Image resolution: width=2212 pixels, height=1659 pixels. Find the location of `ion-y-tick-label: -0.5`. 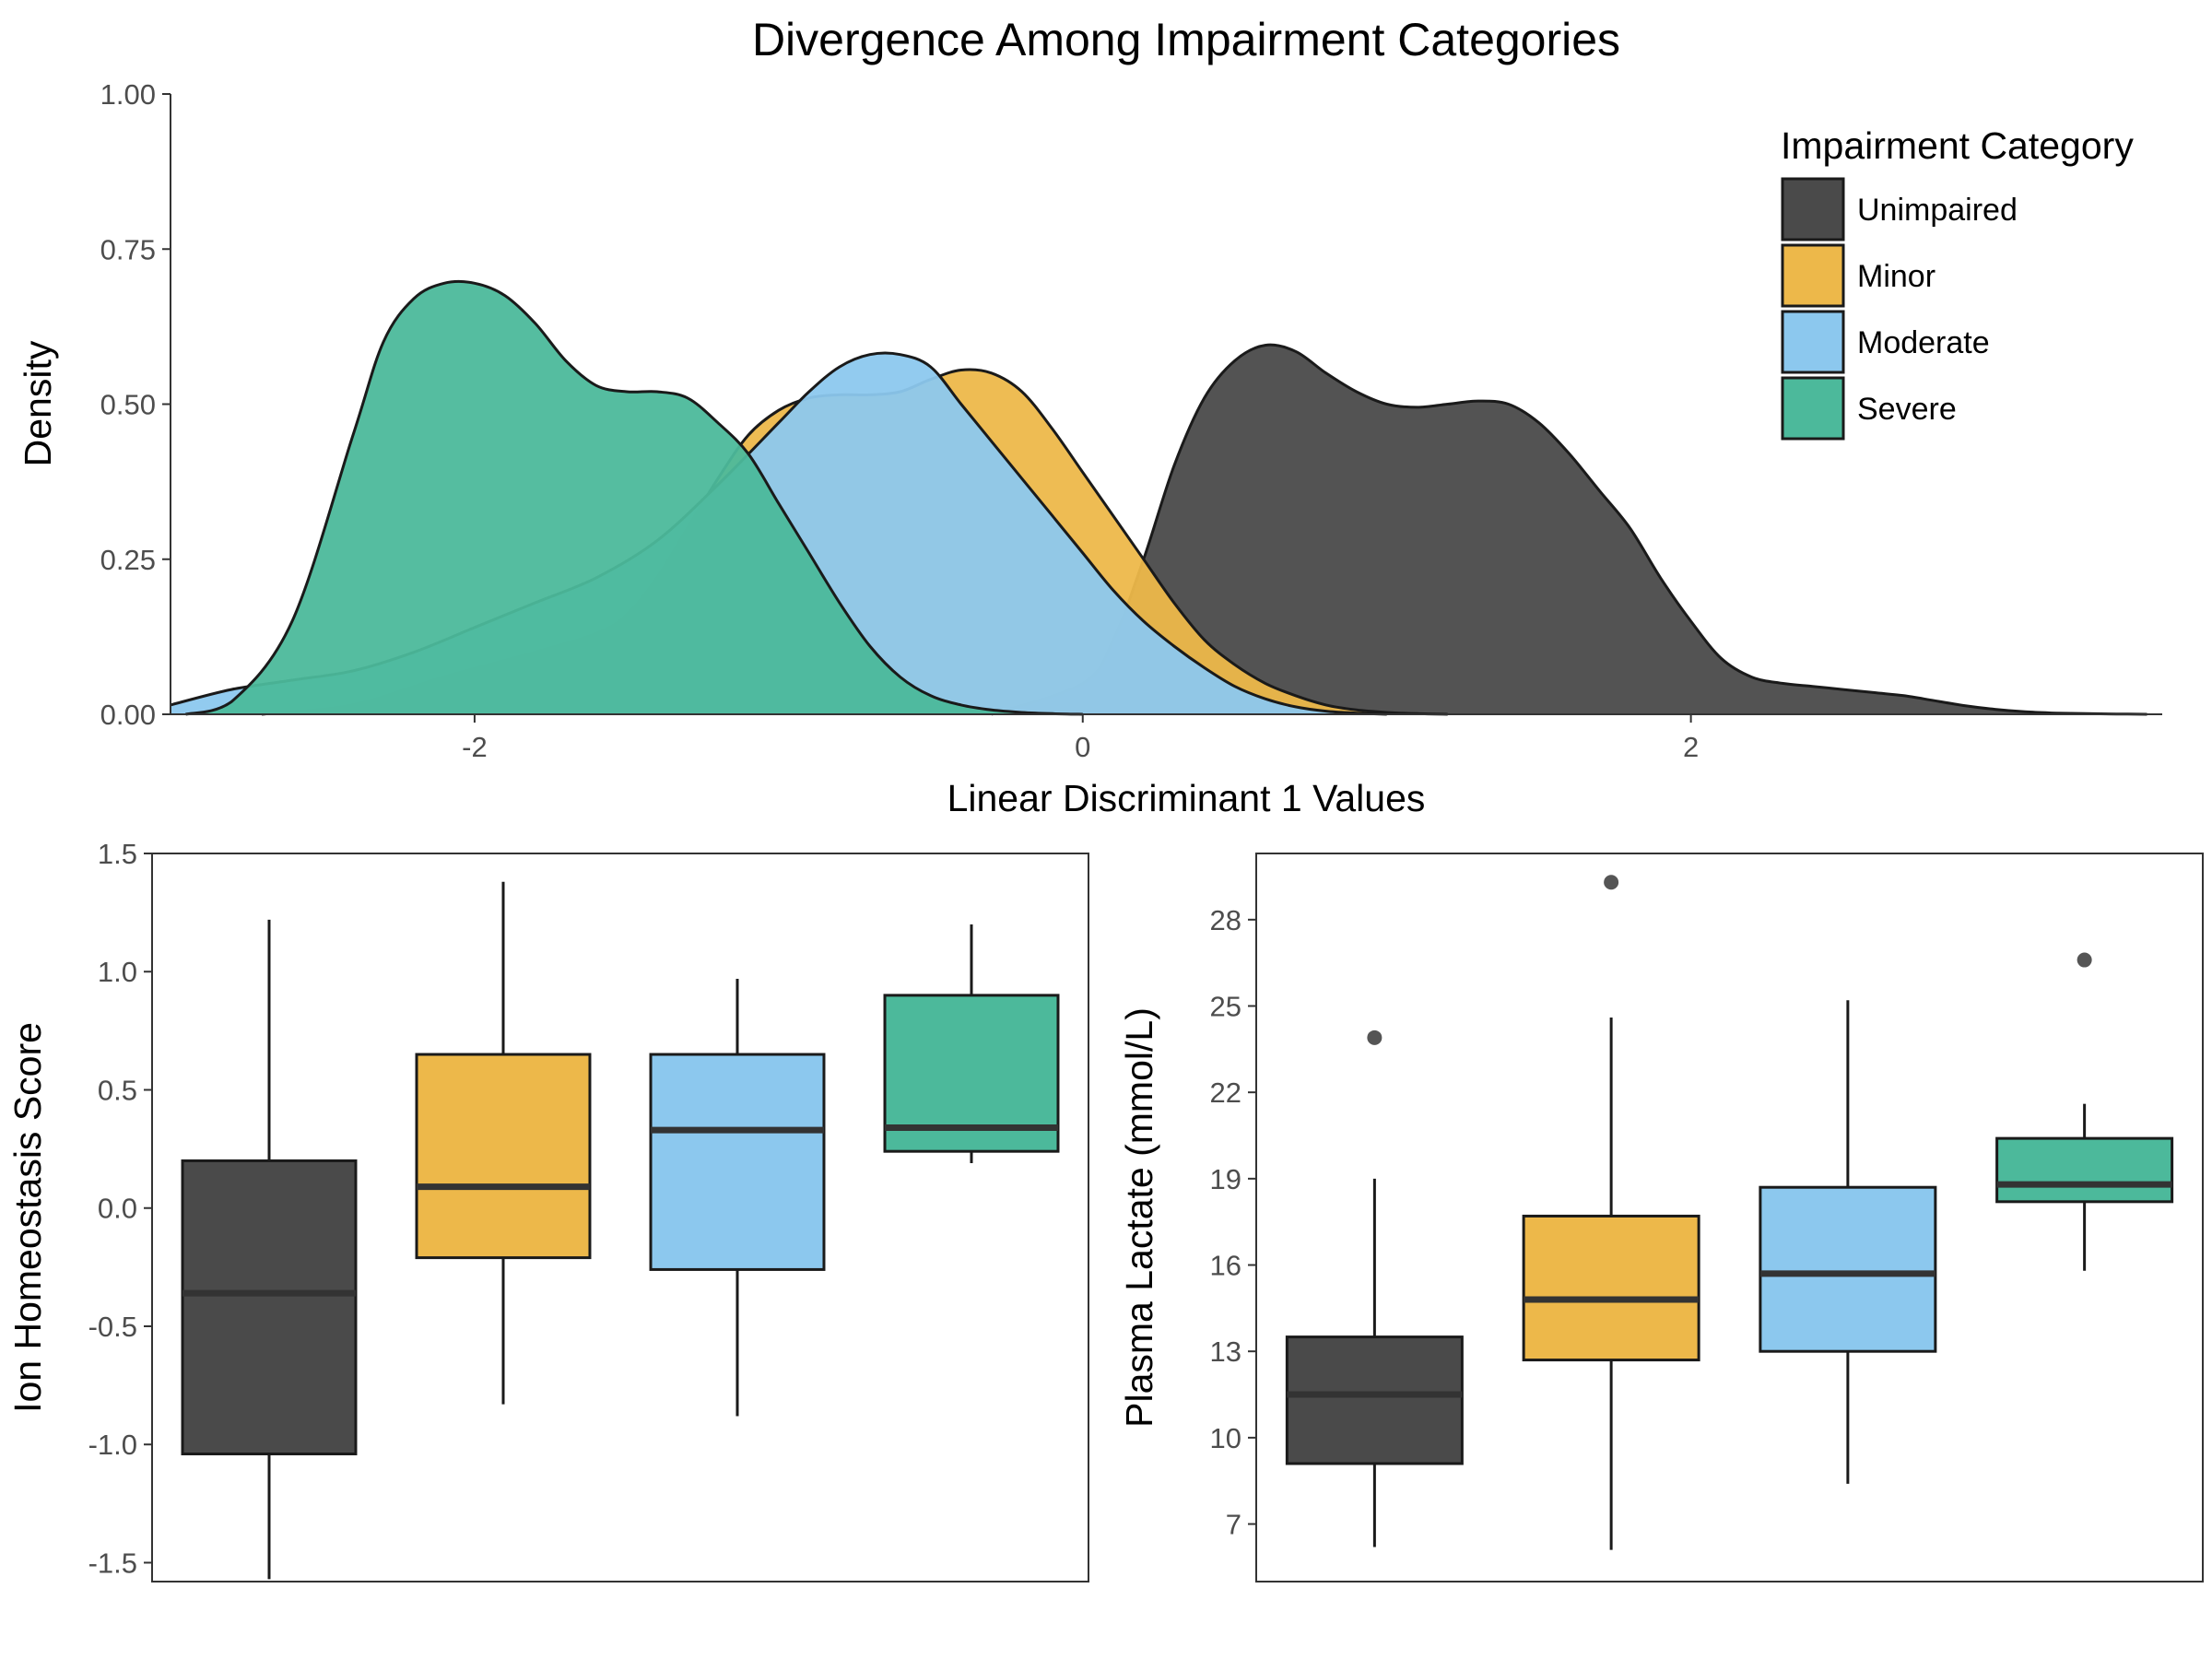

ion-y-tick-label: -0.5 is located at coordinates (112, 1327).